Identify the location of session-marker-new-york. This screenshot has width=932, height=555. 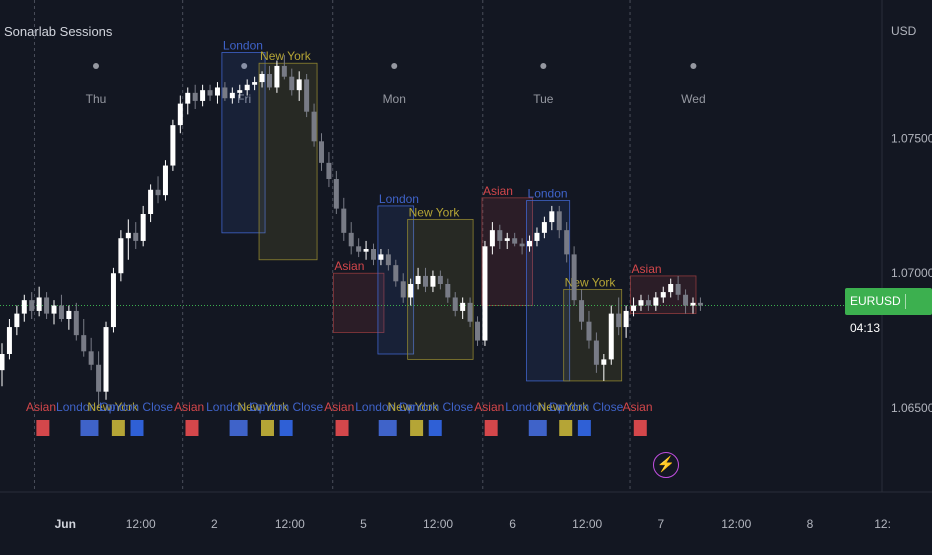
(267, 428).